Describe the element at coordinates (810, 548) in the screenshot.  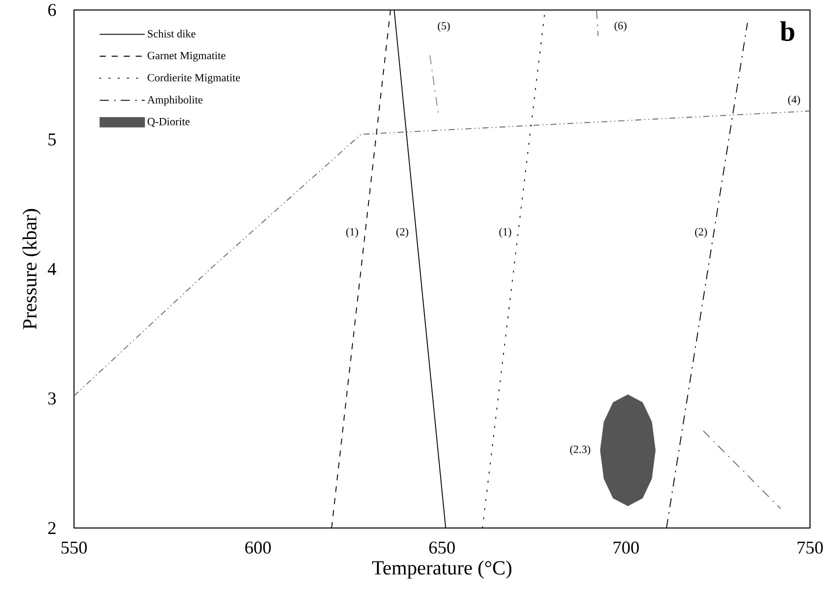
I see `x-tick-label: 750` at that location.